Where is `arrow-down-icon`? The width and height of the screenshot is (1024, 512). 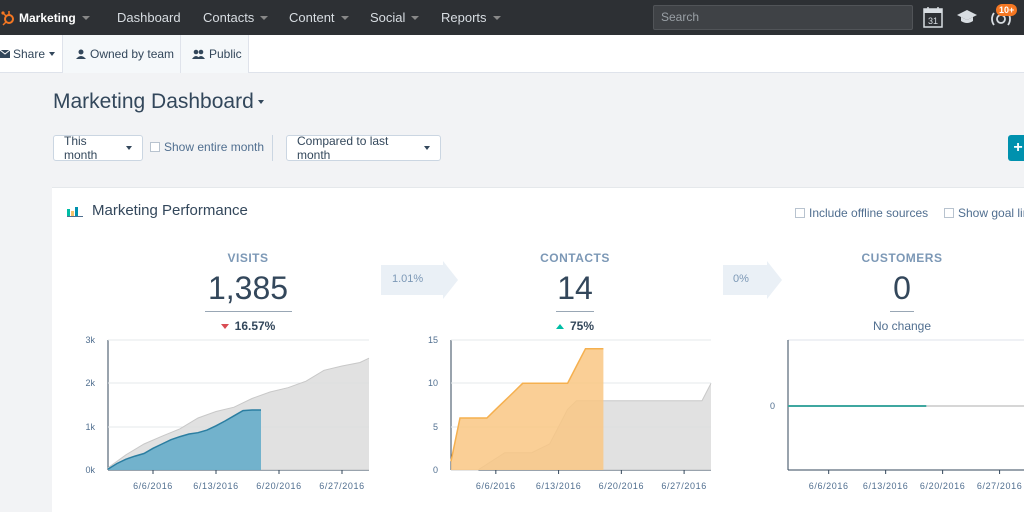
arrow-down-icon is located at coordinates (224, 327).